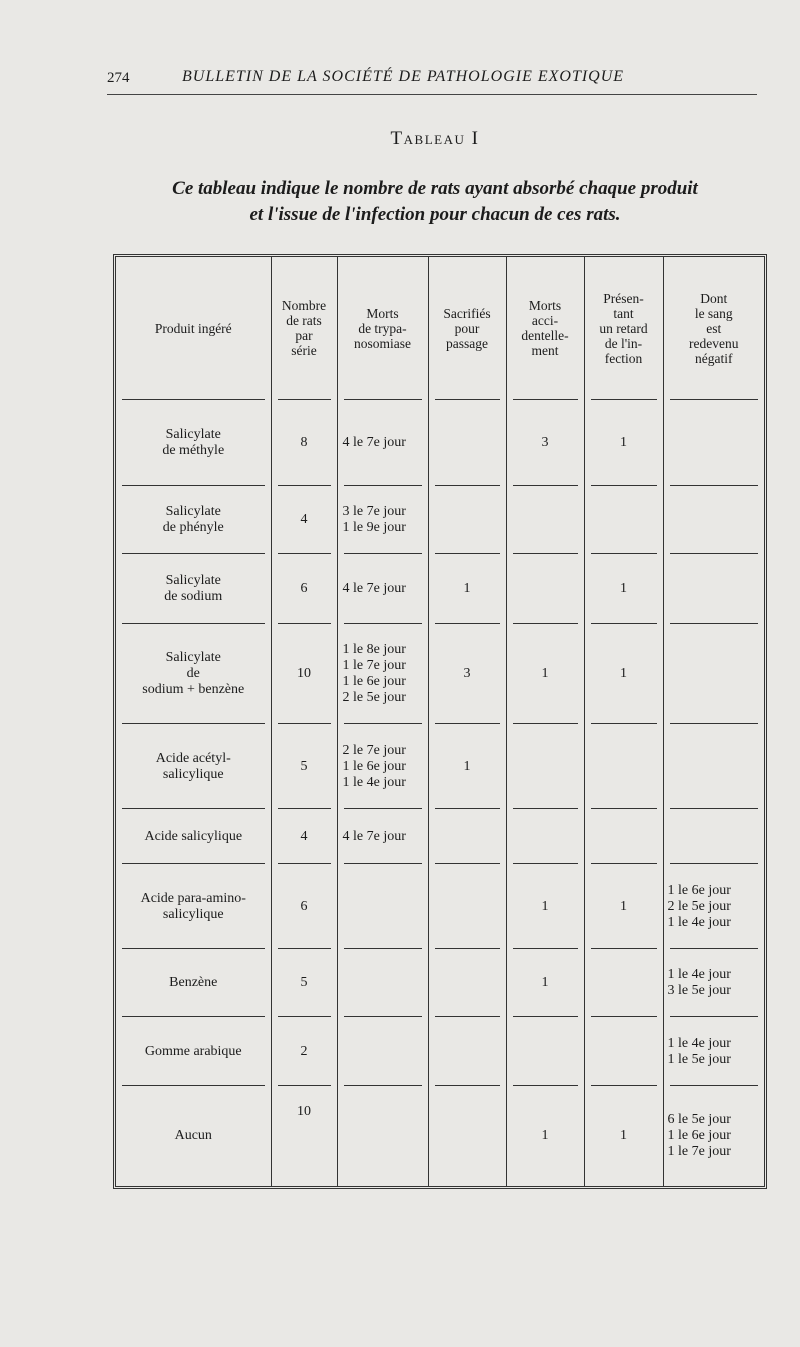 This screenshot has height=1347, width=800. I want to click on cell-count: 2, so click(303, 1051).